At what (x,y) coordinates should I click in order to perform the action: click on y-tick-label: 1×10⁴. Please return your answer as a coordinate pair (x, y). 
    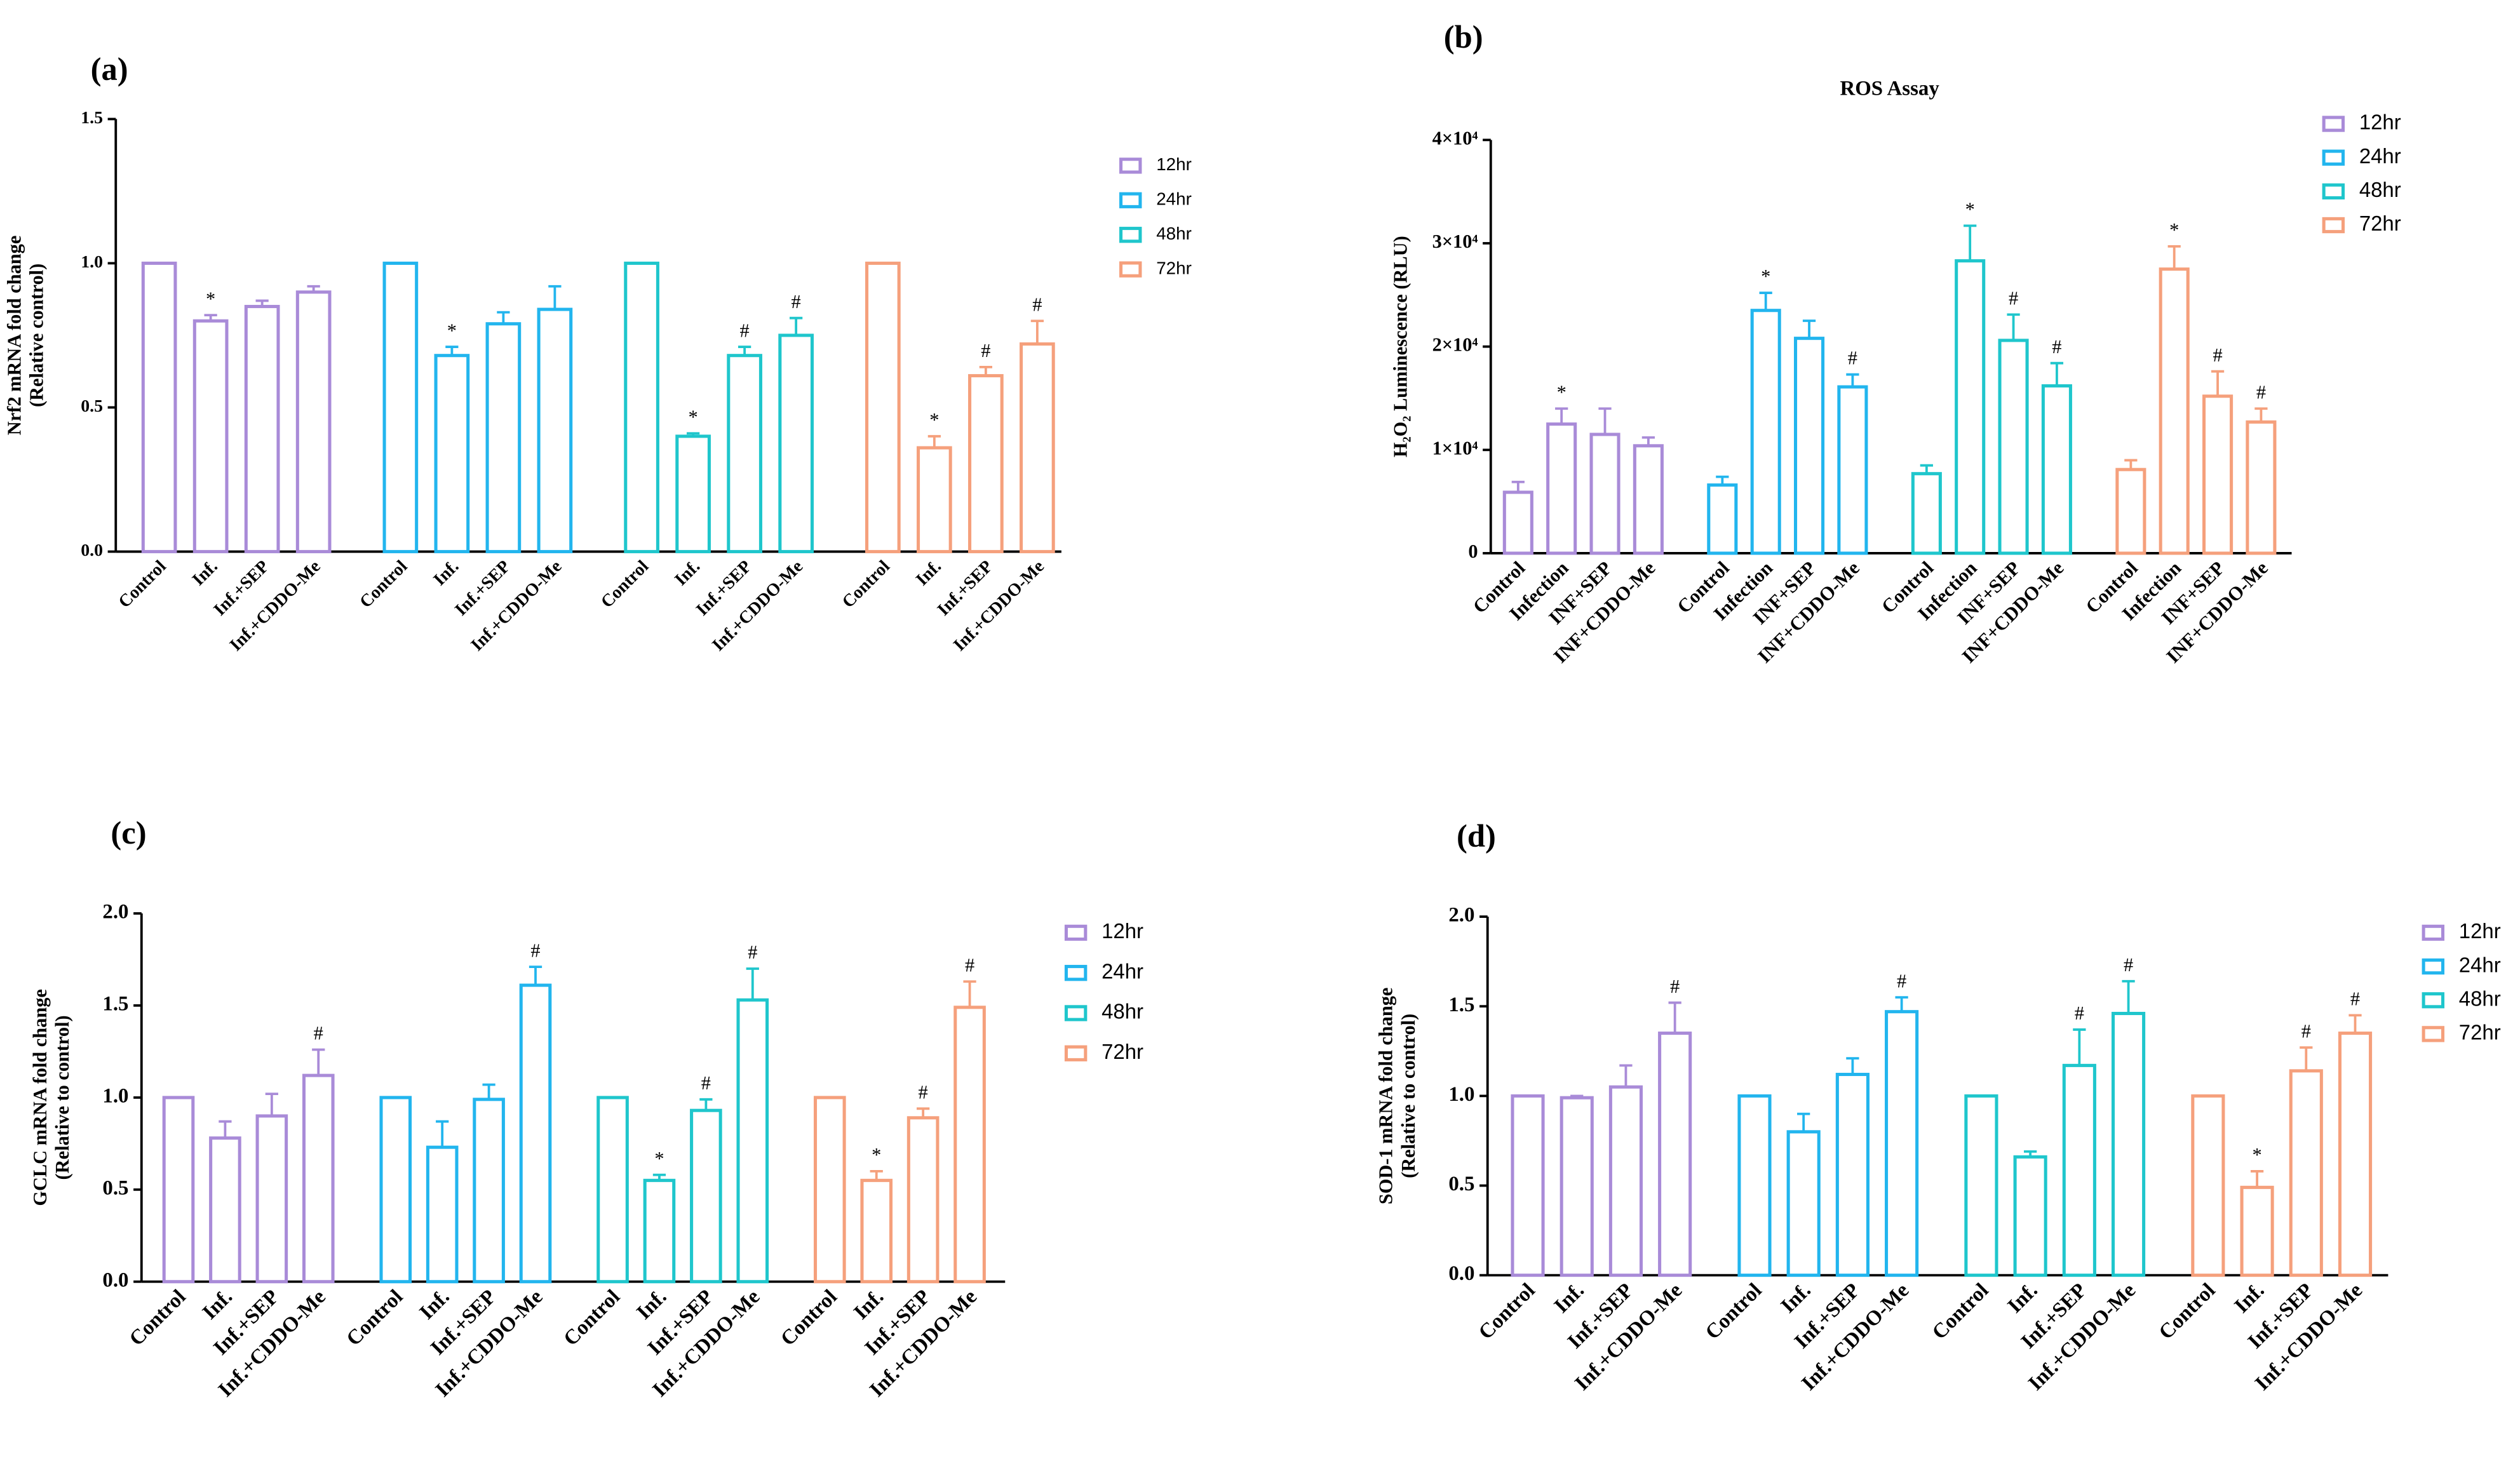
    Looking at the image, I should click on (1455, 448).